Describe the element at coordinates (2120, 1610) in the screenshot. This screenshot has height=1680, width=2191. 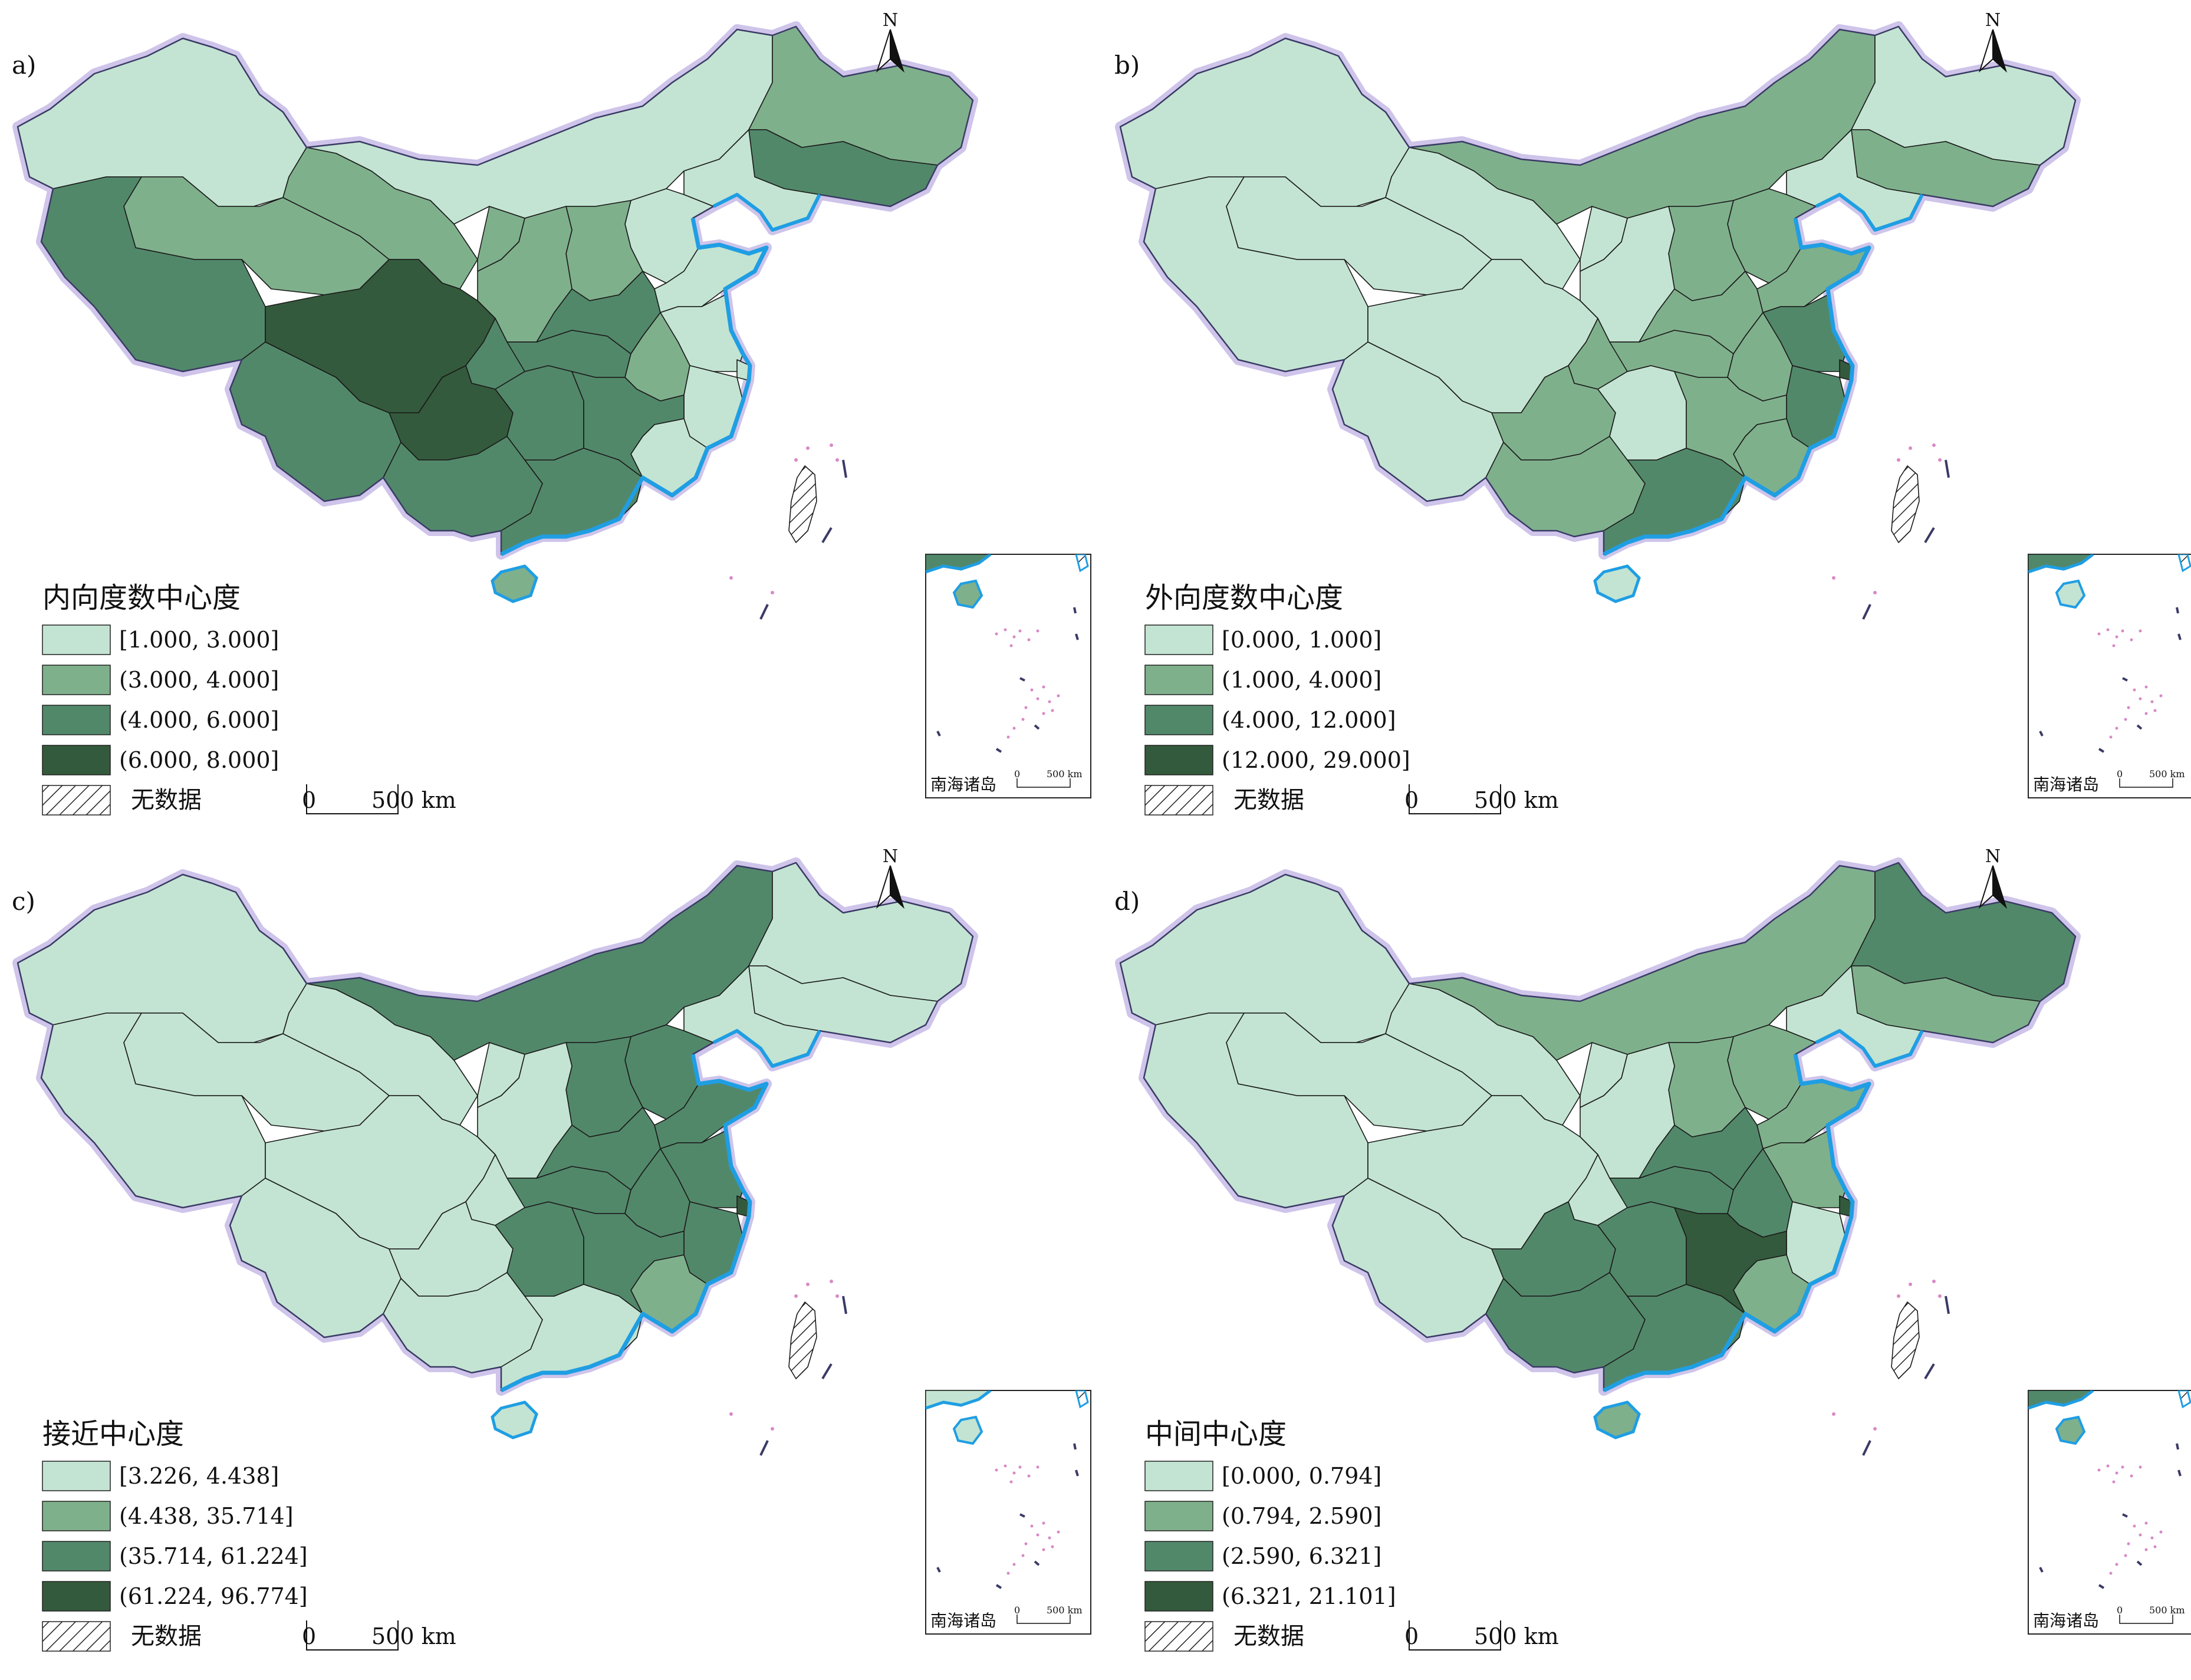
I see `inset-scale-zero: 0` at that location.